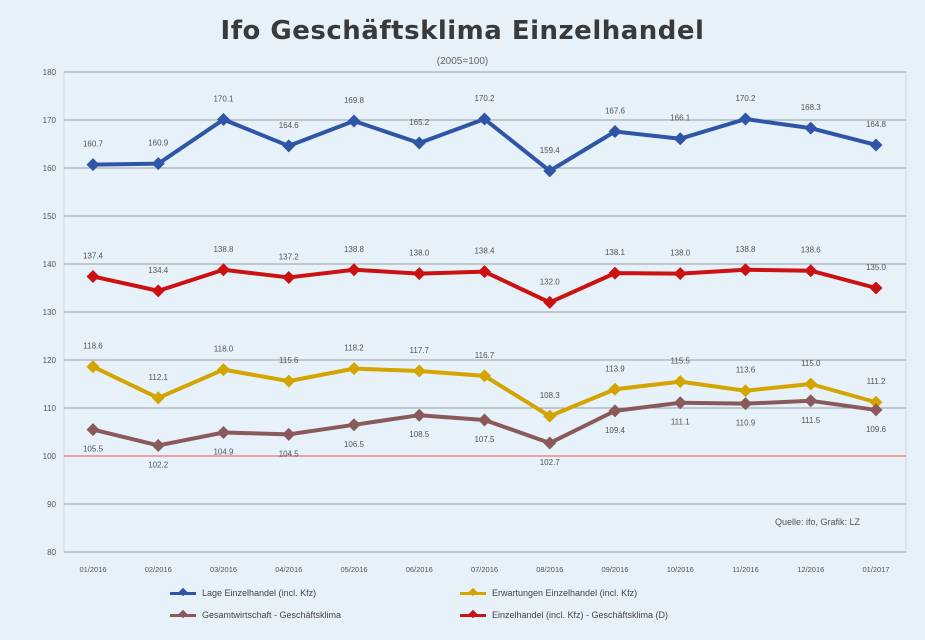  Describe the element at coordinates (354, 100) in the screenshot. I see `data-label-0-4: 169.8` at that location.